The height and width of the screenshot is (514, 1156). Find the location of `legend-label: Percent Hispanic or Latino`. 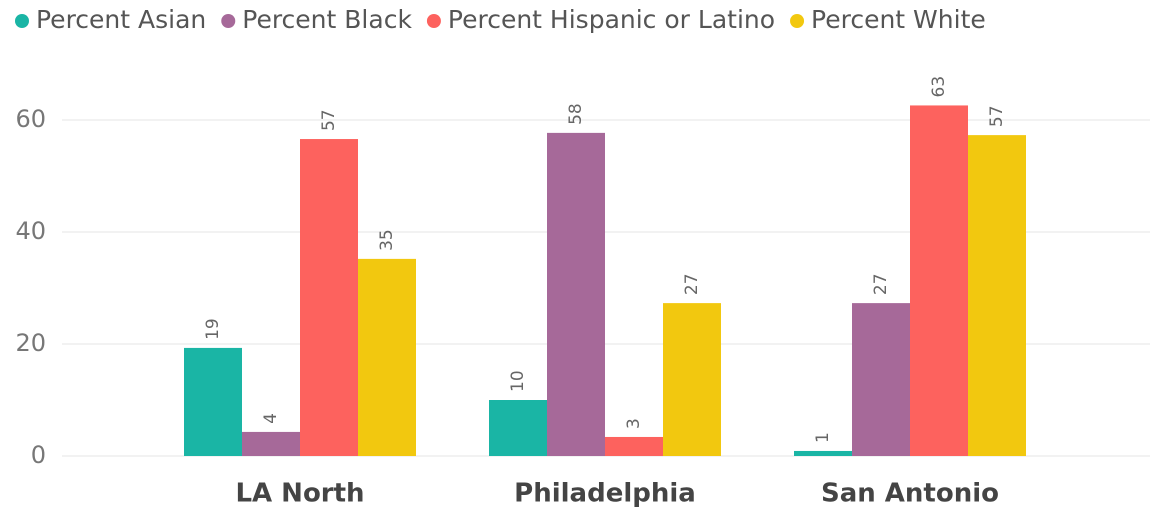

legend-label: Percent Hispanic or Latino is located at coordinates (611, 19).